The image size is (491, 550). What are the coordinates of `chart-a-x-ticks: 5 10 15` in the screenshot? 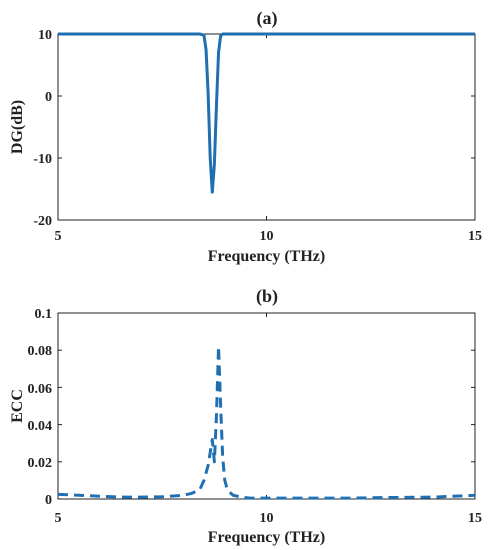 It's located at (269, 236).